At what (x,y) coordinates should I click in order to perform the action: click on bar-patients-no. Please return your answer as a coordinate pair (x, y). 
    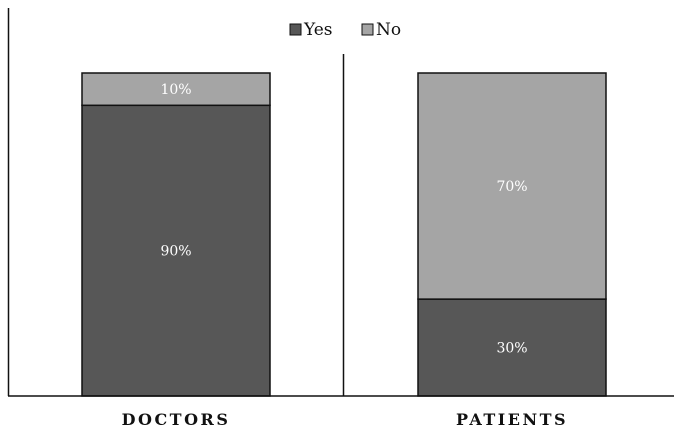
    Looking at the image, I should click on (512, 186).